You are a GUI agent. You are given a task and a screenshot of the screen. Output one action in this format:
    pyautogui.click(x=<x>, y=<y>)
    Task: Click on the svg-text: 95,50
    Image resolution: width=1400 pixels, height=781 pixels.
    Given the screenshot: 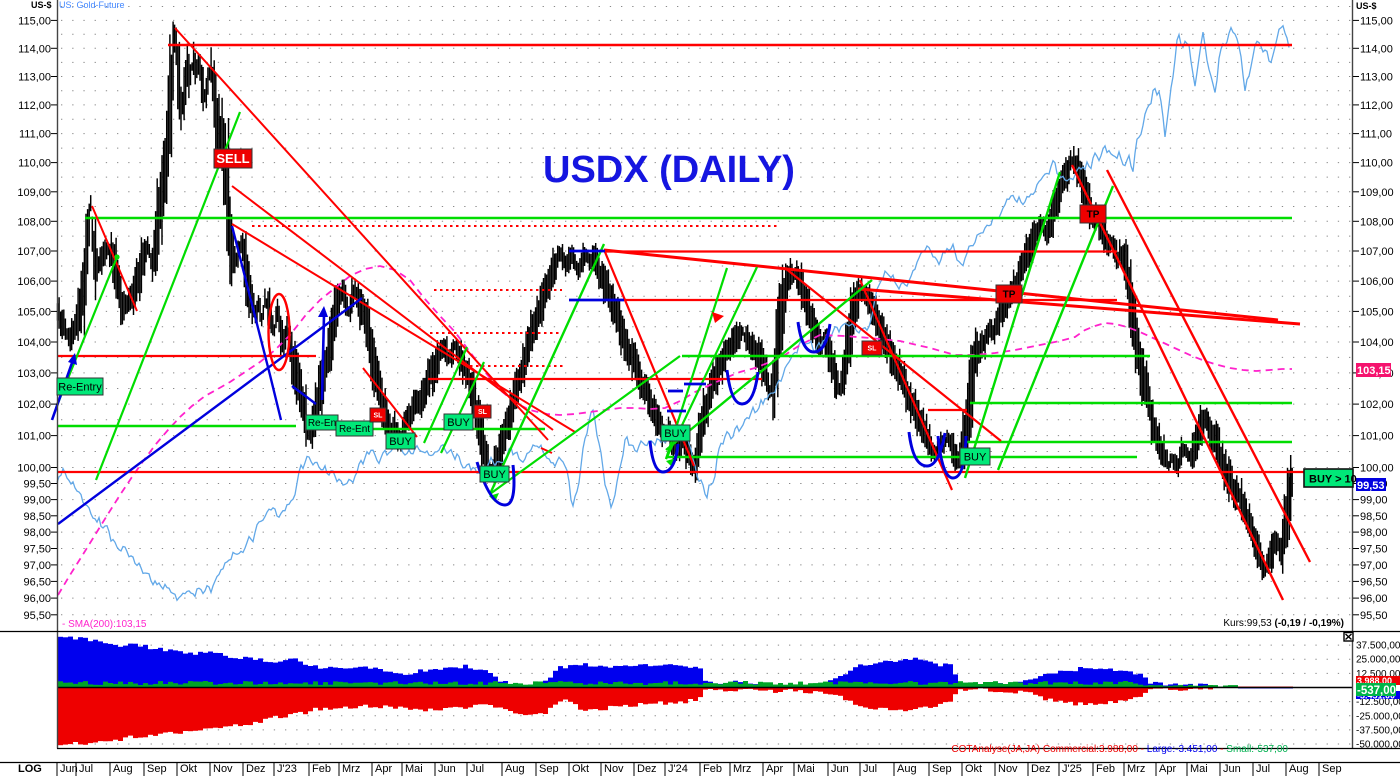 What is the action you would take?
    pyautogui.click(x=1374, y=616)
    